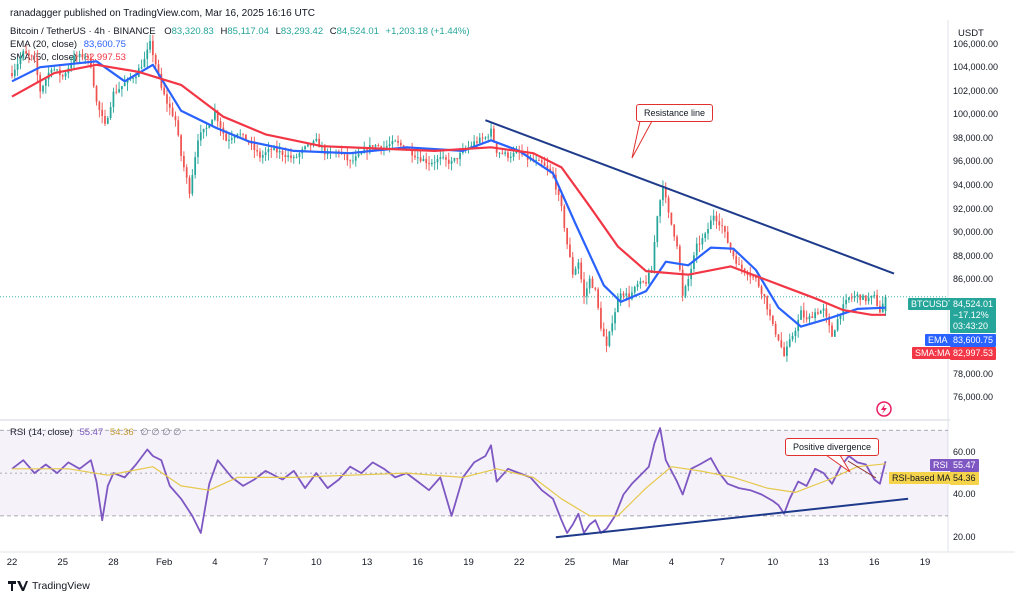 This screenshot has width=1015, height=600. I want to click on price-tick-label: 100,000.00, so click(976, 114).